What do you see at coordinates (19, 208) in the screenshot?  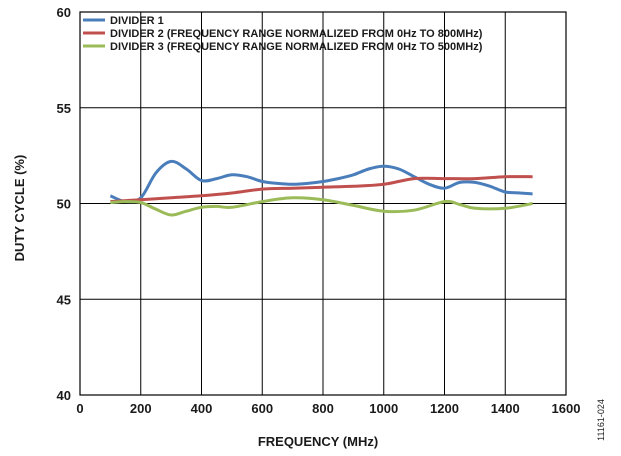 I see `y-axis-title: DUTY CYCLE (%)` at bounding box center [19, 208].